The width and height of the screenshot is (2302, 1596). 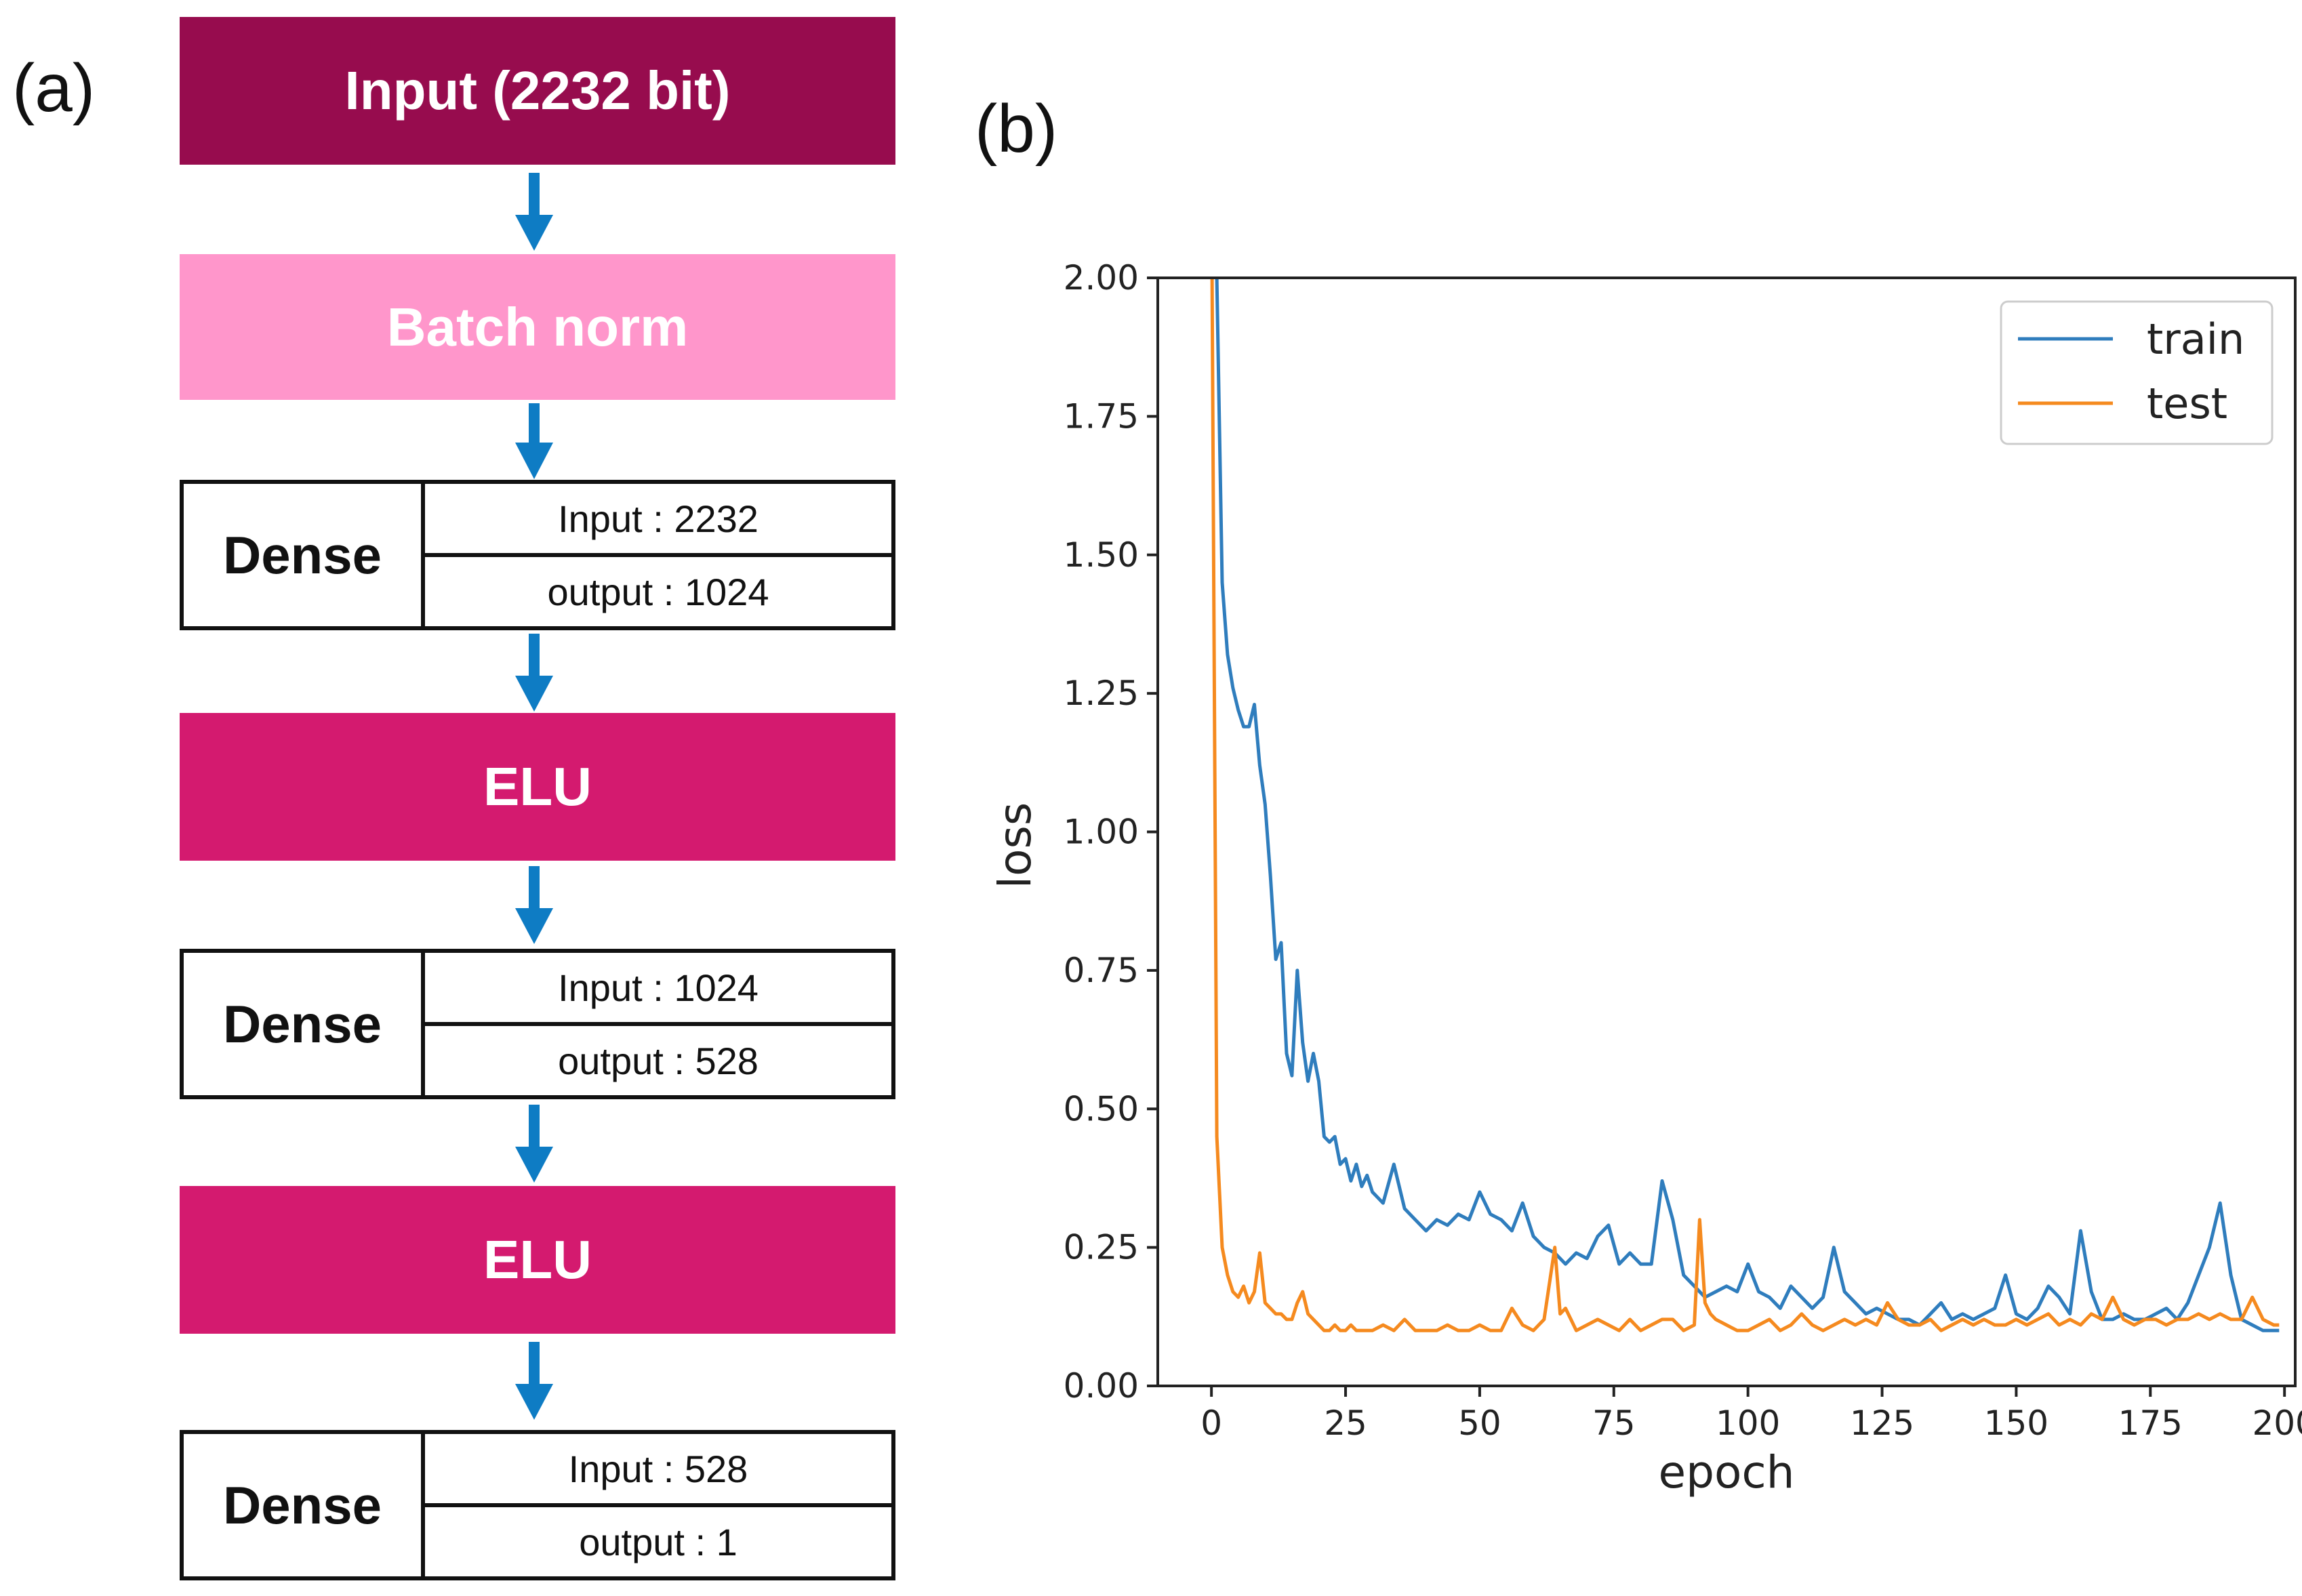 I want to click on y-tick-label: 1.00, so click(x=1101, y=832).